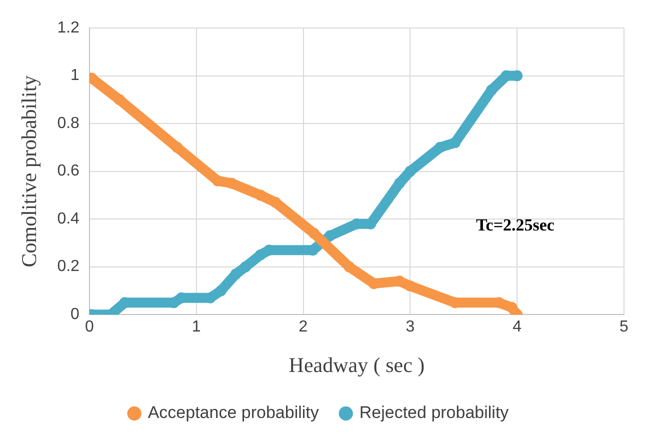 The width and height of the screenshot is (652, 446). What do you see at coordinates (89, 327) in the screenshot?
I see `x-tick-label: 0` at bounding box center [89, 327].